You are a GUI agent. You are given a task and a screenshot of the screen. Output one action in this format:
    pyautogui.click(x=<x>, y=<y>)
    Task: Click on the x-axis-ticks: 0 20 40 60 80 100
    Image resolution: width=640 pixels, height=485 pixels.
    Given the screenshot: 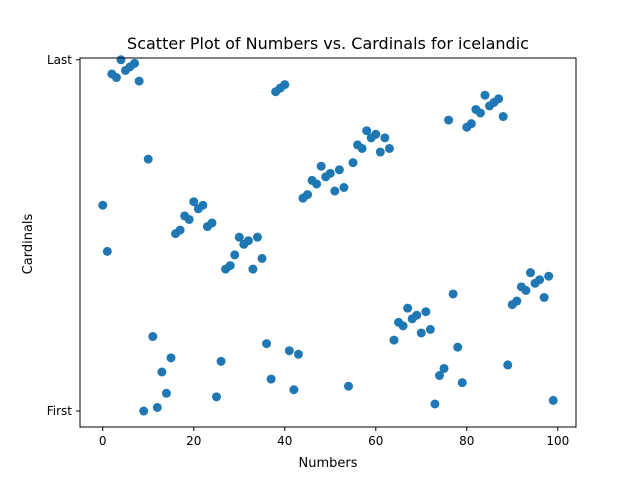 What is the action you would take?
    pyautogui.click(x=334, y=437)
    